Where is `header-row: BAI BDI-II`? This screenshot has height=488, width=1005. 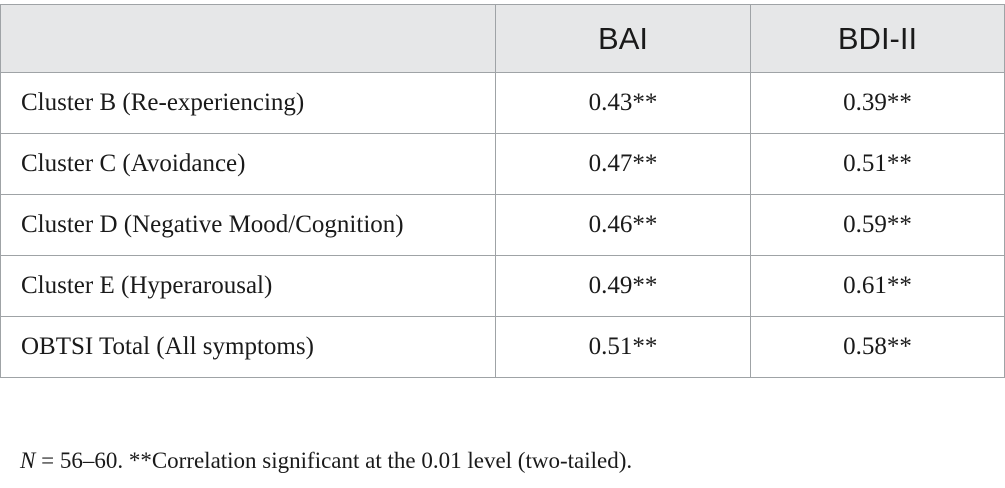
header-row: BAI BDI-II is located at coordinates (502, 38).